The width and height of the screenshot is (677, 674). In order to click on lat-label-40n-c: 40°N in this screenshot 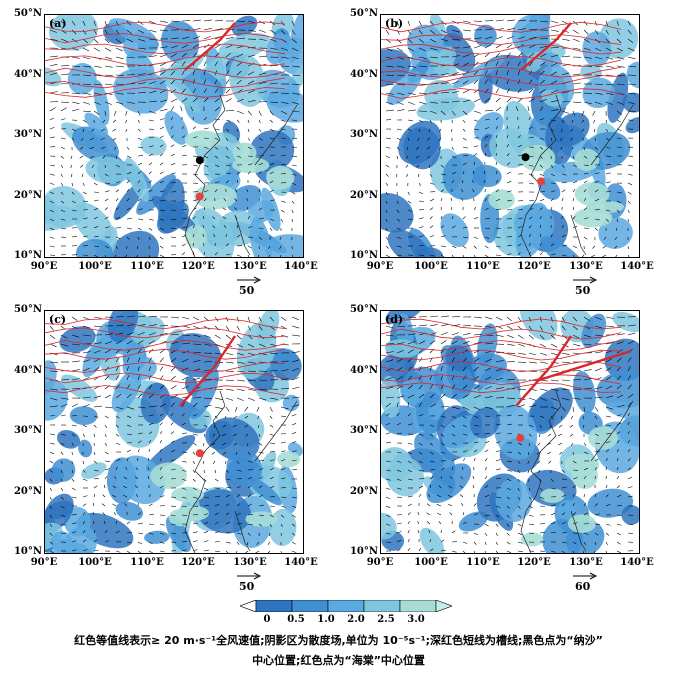, I will do `click(27, 370)`.